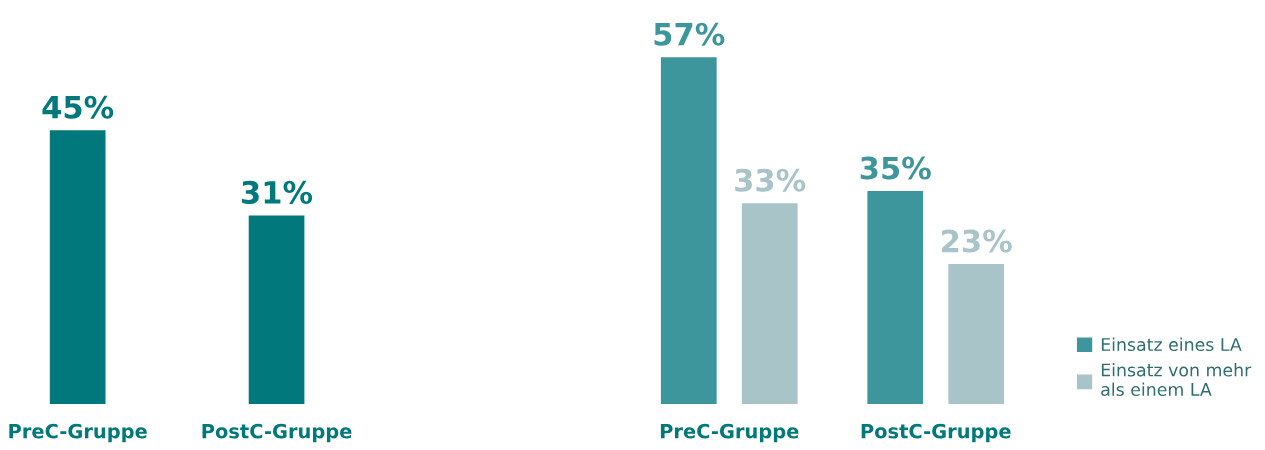 The image size is (1265, 450). What do you see at coordinates (1176, 379) in the screenshot?
I see `legend-label: Einsatz von mehr als einem LA` at bounding box center [1176, 379].